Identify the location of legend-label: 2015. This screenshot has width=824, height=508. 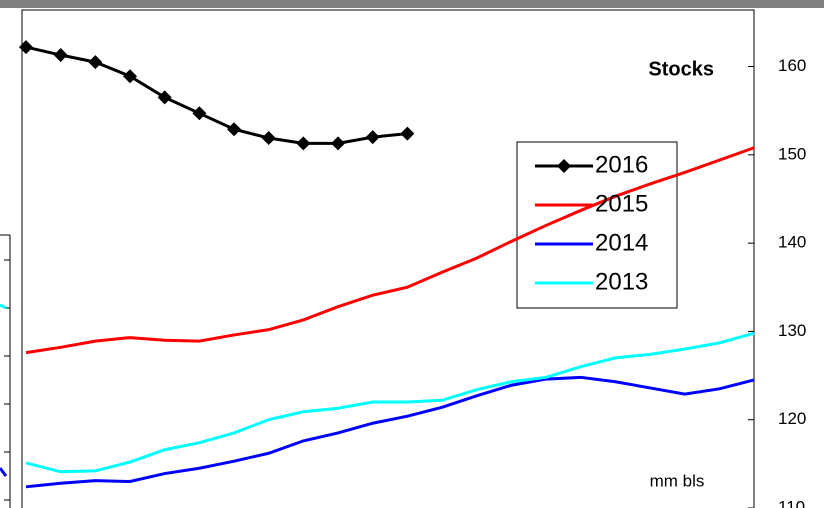
(621, 203).